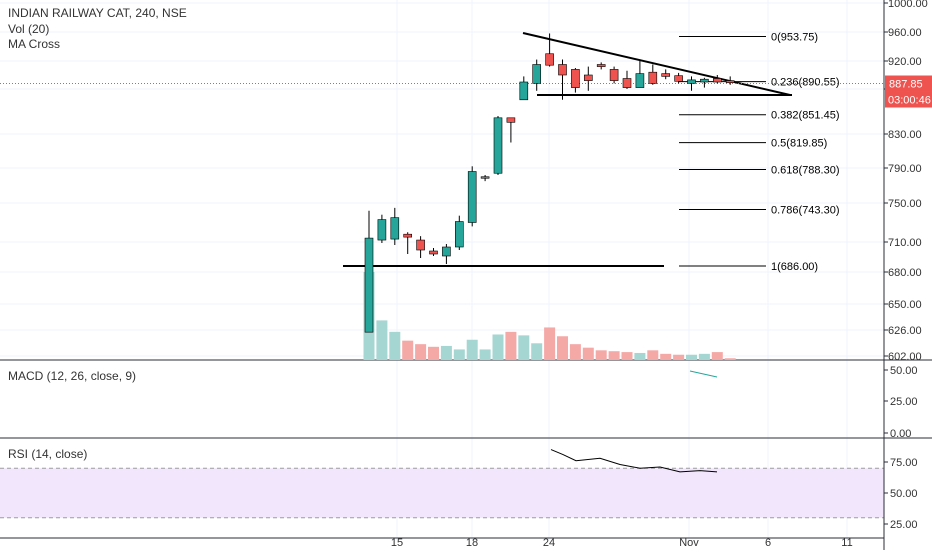  Describe the element at coordinates (904, 494) in the screenshot. I see `rsi-tick-label: 50.00` at that location.